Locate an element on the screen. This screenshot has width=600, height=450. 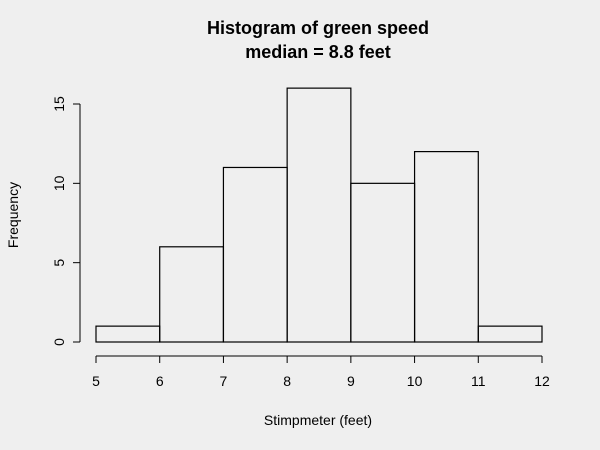
x-tick-label-10: 10 is located at coordinates (415, 381).